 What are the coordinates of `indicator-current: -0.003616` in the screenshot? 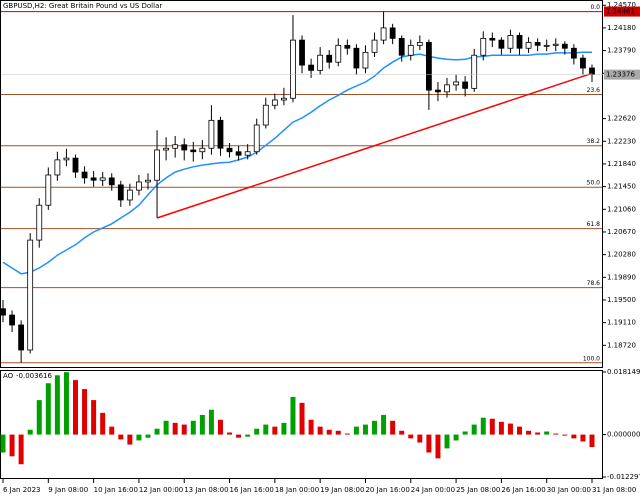 It's located at (34, 376).